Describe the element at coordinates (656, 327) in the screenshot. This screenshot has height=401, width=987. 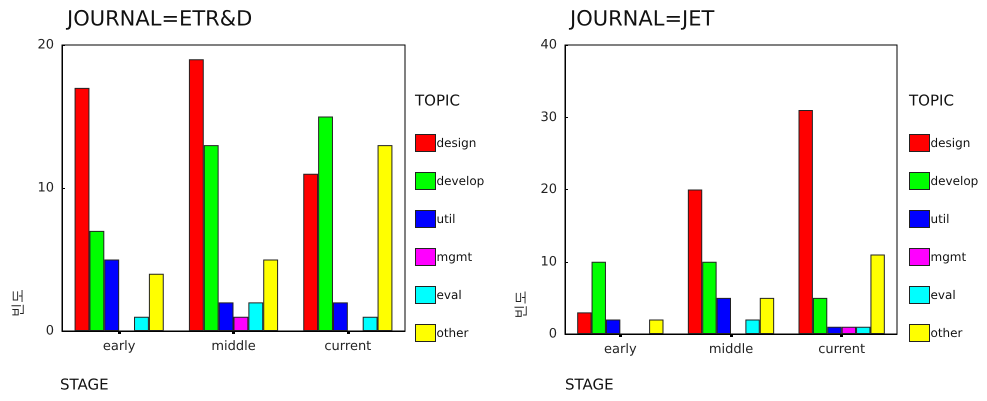
I see `bar` at that location.